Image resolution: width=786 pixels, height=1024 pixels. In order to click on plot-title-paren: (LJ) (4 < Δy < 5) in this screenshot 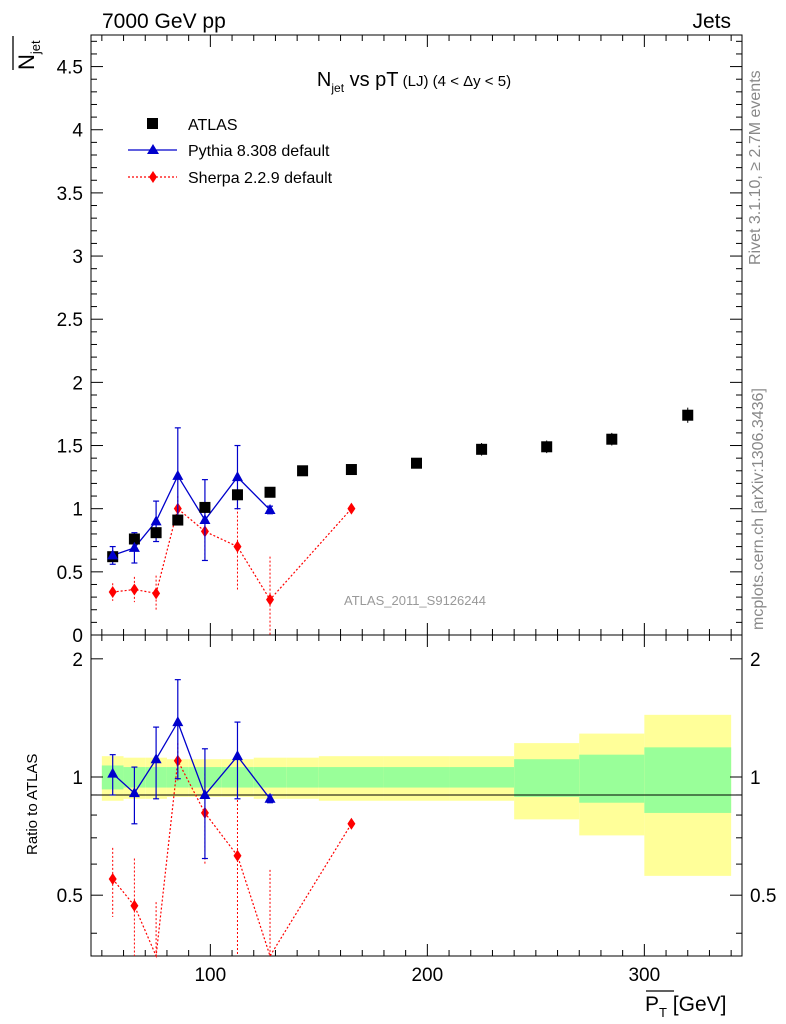, I will do `click(455, 81)`.